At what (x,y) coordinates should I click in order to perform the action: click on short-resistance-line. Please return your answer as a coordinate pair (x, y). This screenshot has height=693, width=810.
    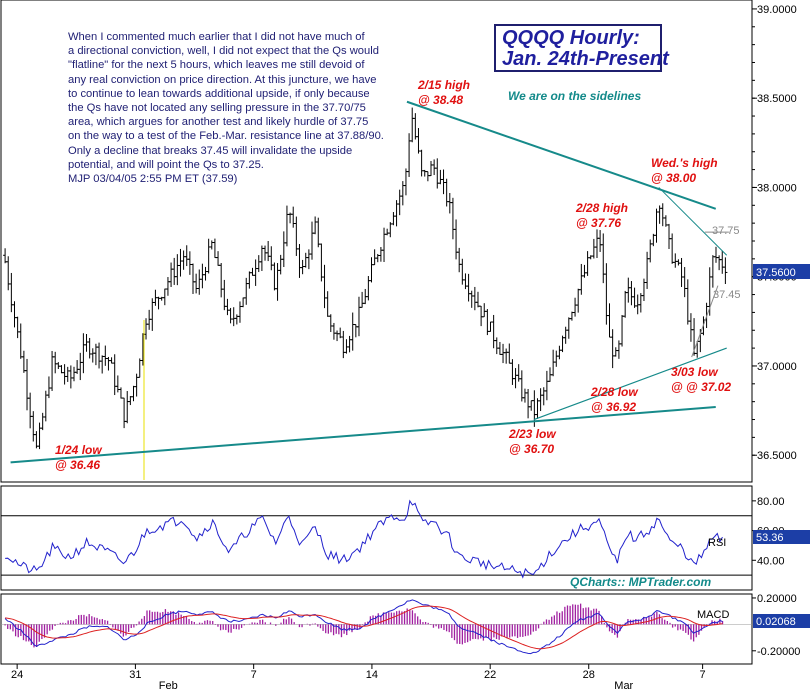
    Looking at the image, I should click on (693, 221).